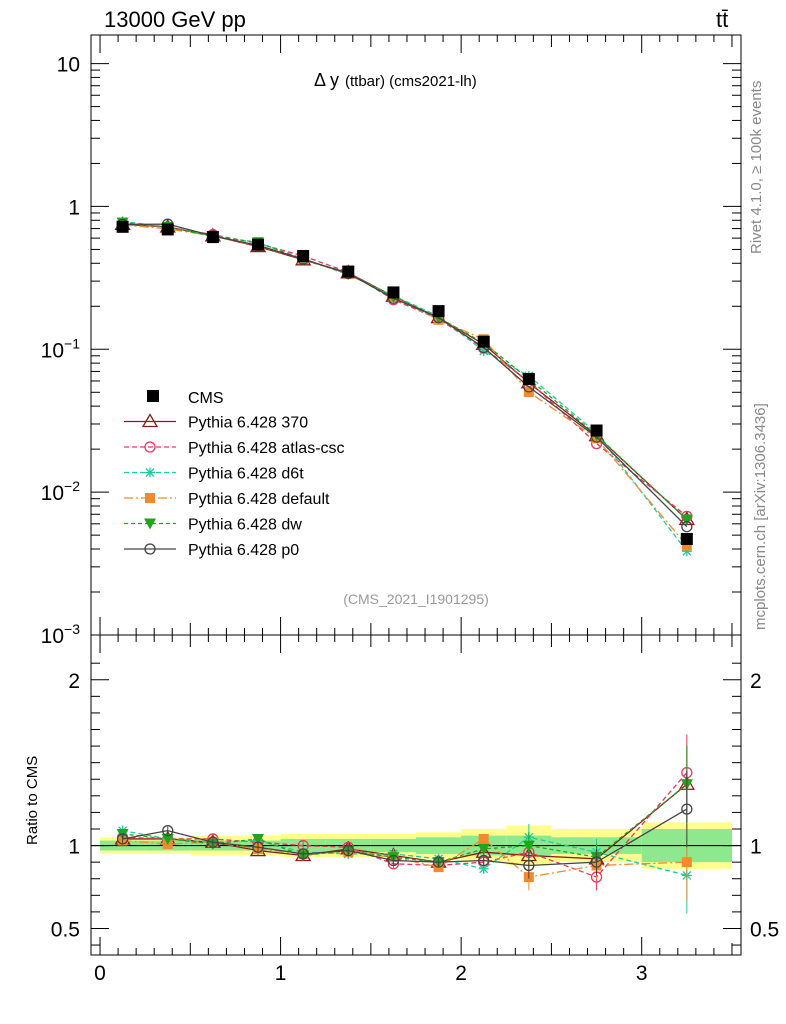 The width and height of the screenshot is (786, 1024). I want to click on chart-title-sub: (ttbar) (cms2021-lh), so click(411, 81).